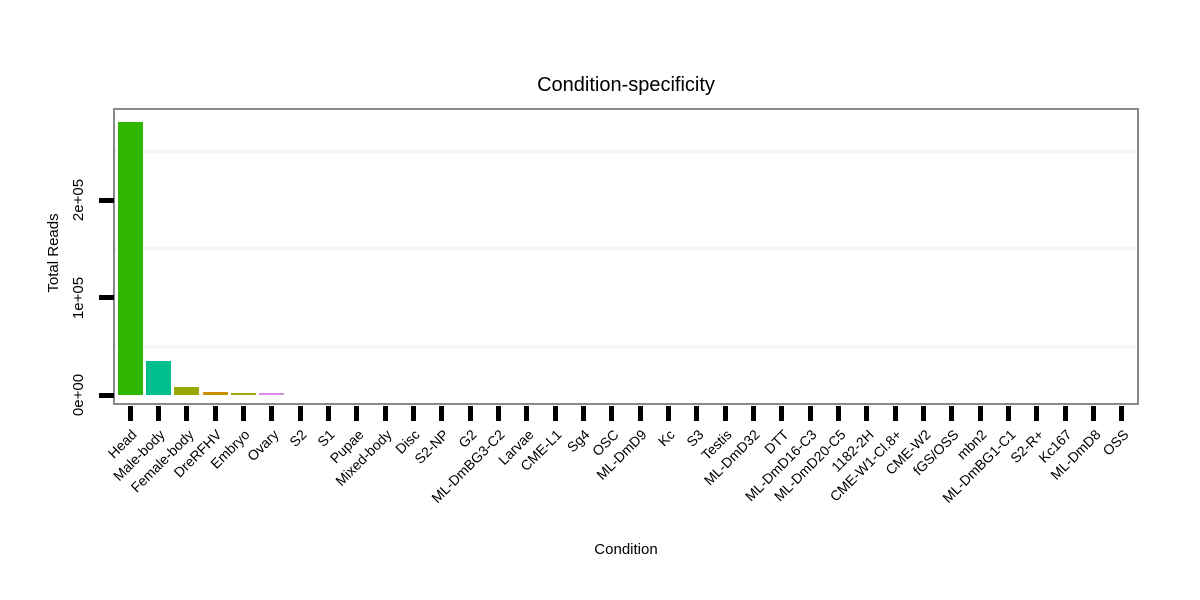 The image size is (1200, 600). What do you see at coordinates (158, 377) in the screenshot?
I see `bar-male-body` at bounding box center [158, 377].